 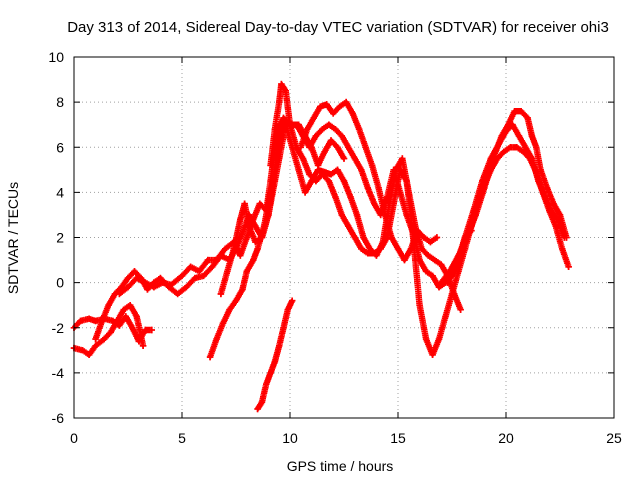 What do you see at coordinates (614, 438) in the screenshot?
I see `x-tick-label: 25` at bounding box center [614, 438].